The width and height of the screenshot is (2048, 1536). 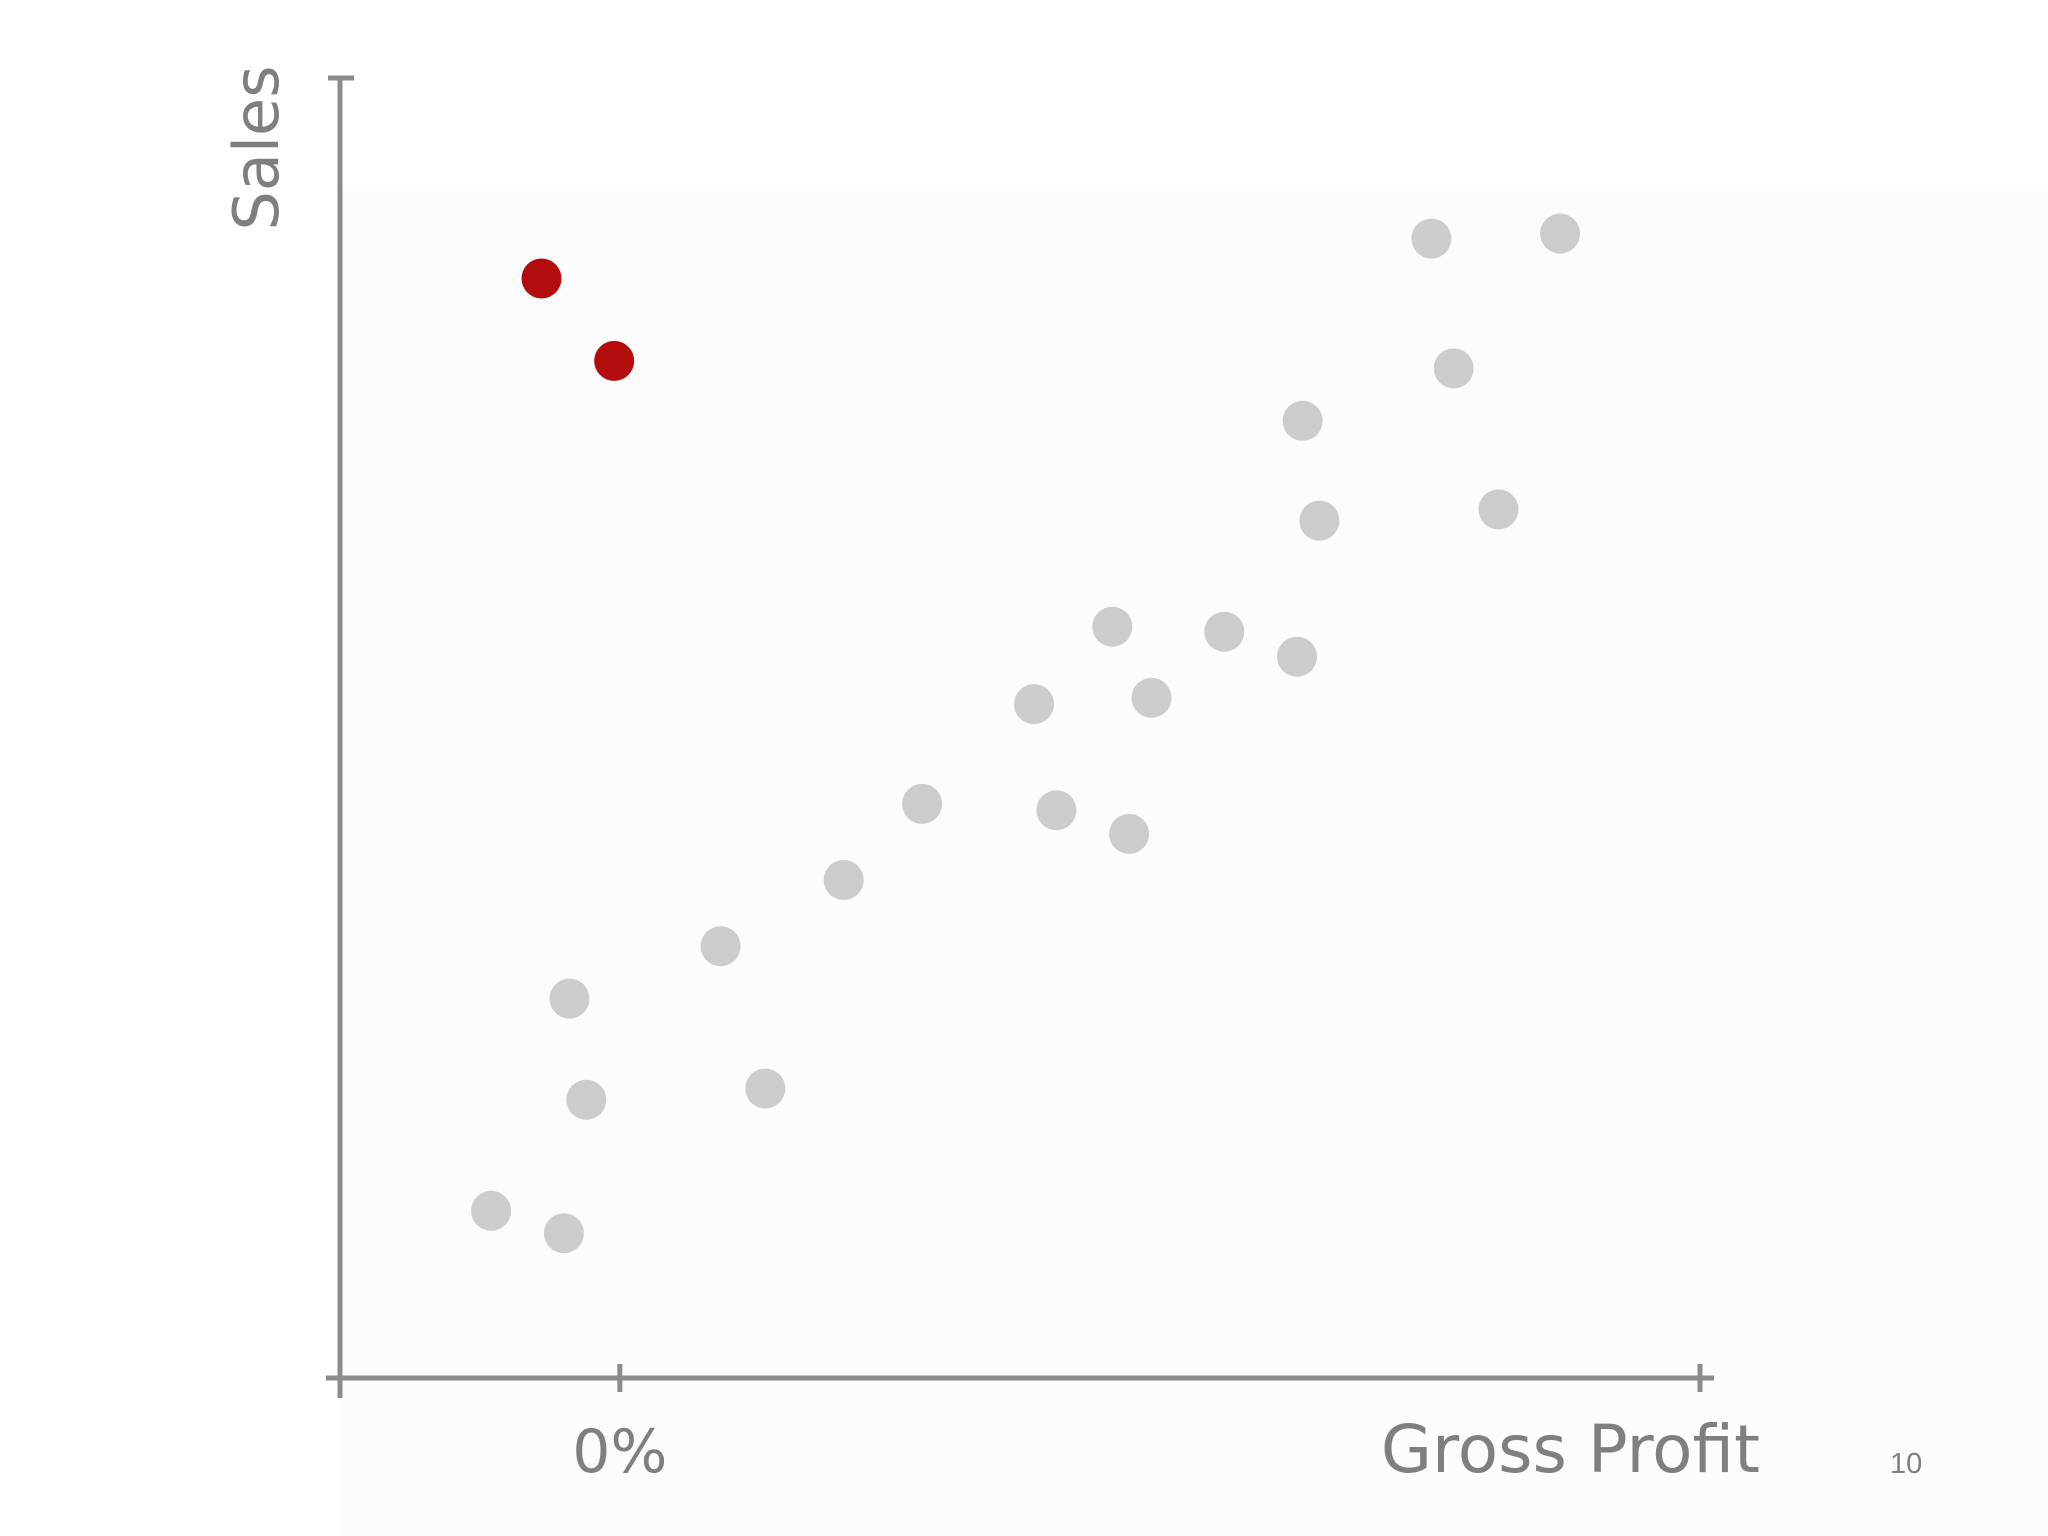 I want to click on x-tick-label: 0%, so click(x=619, y=1452).